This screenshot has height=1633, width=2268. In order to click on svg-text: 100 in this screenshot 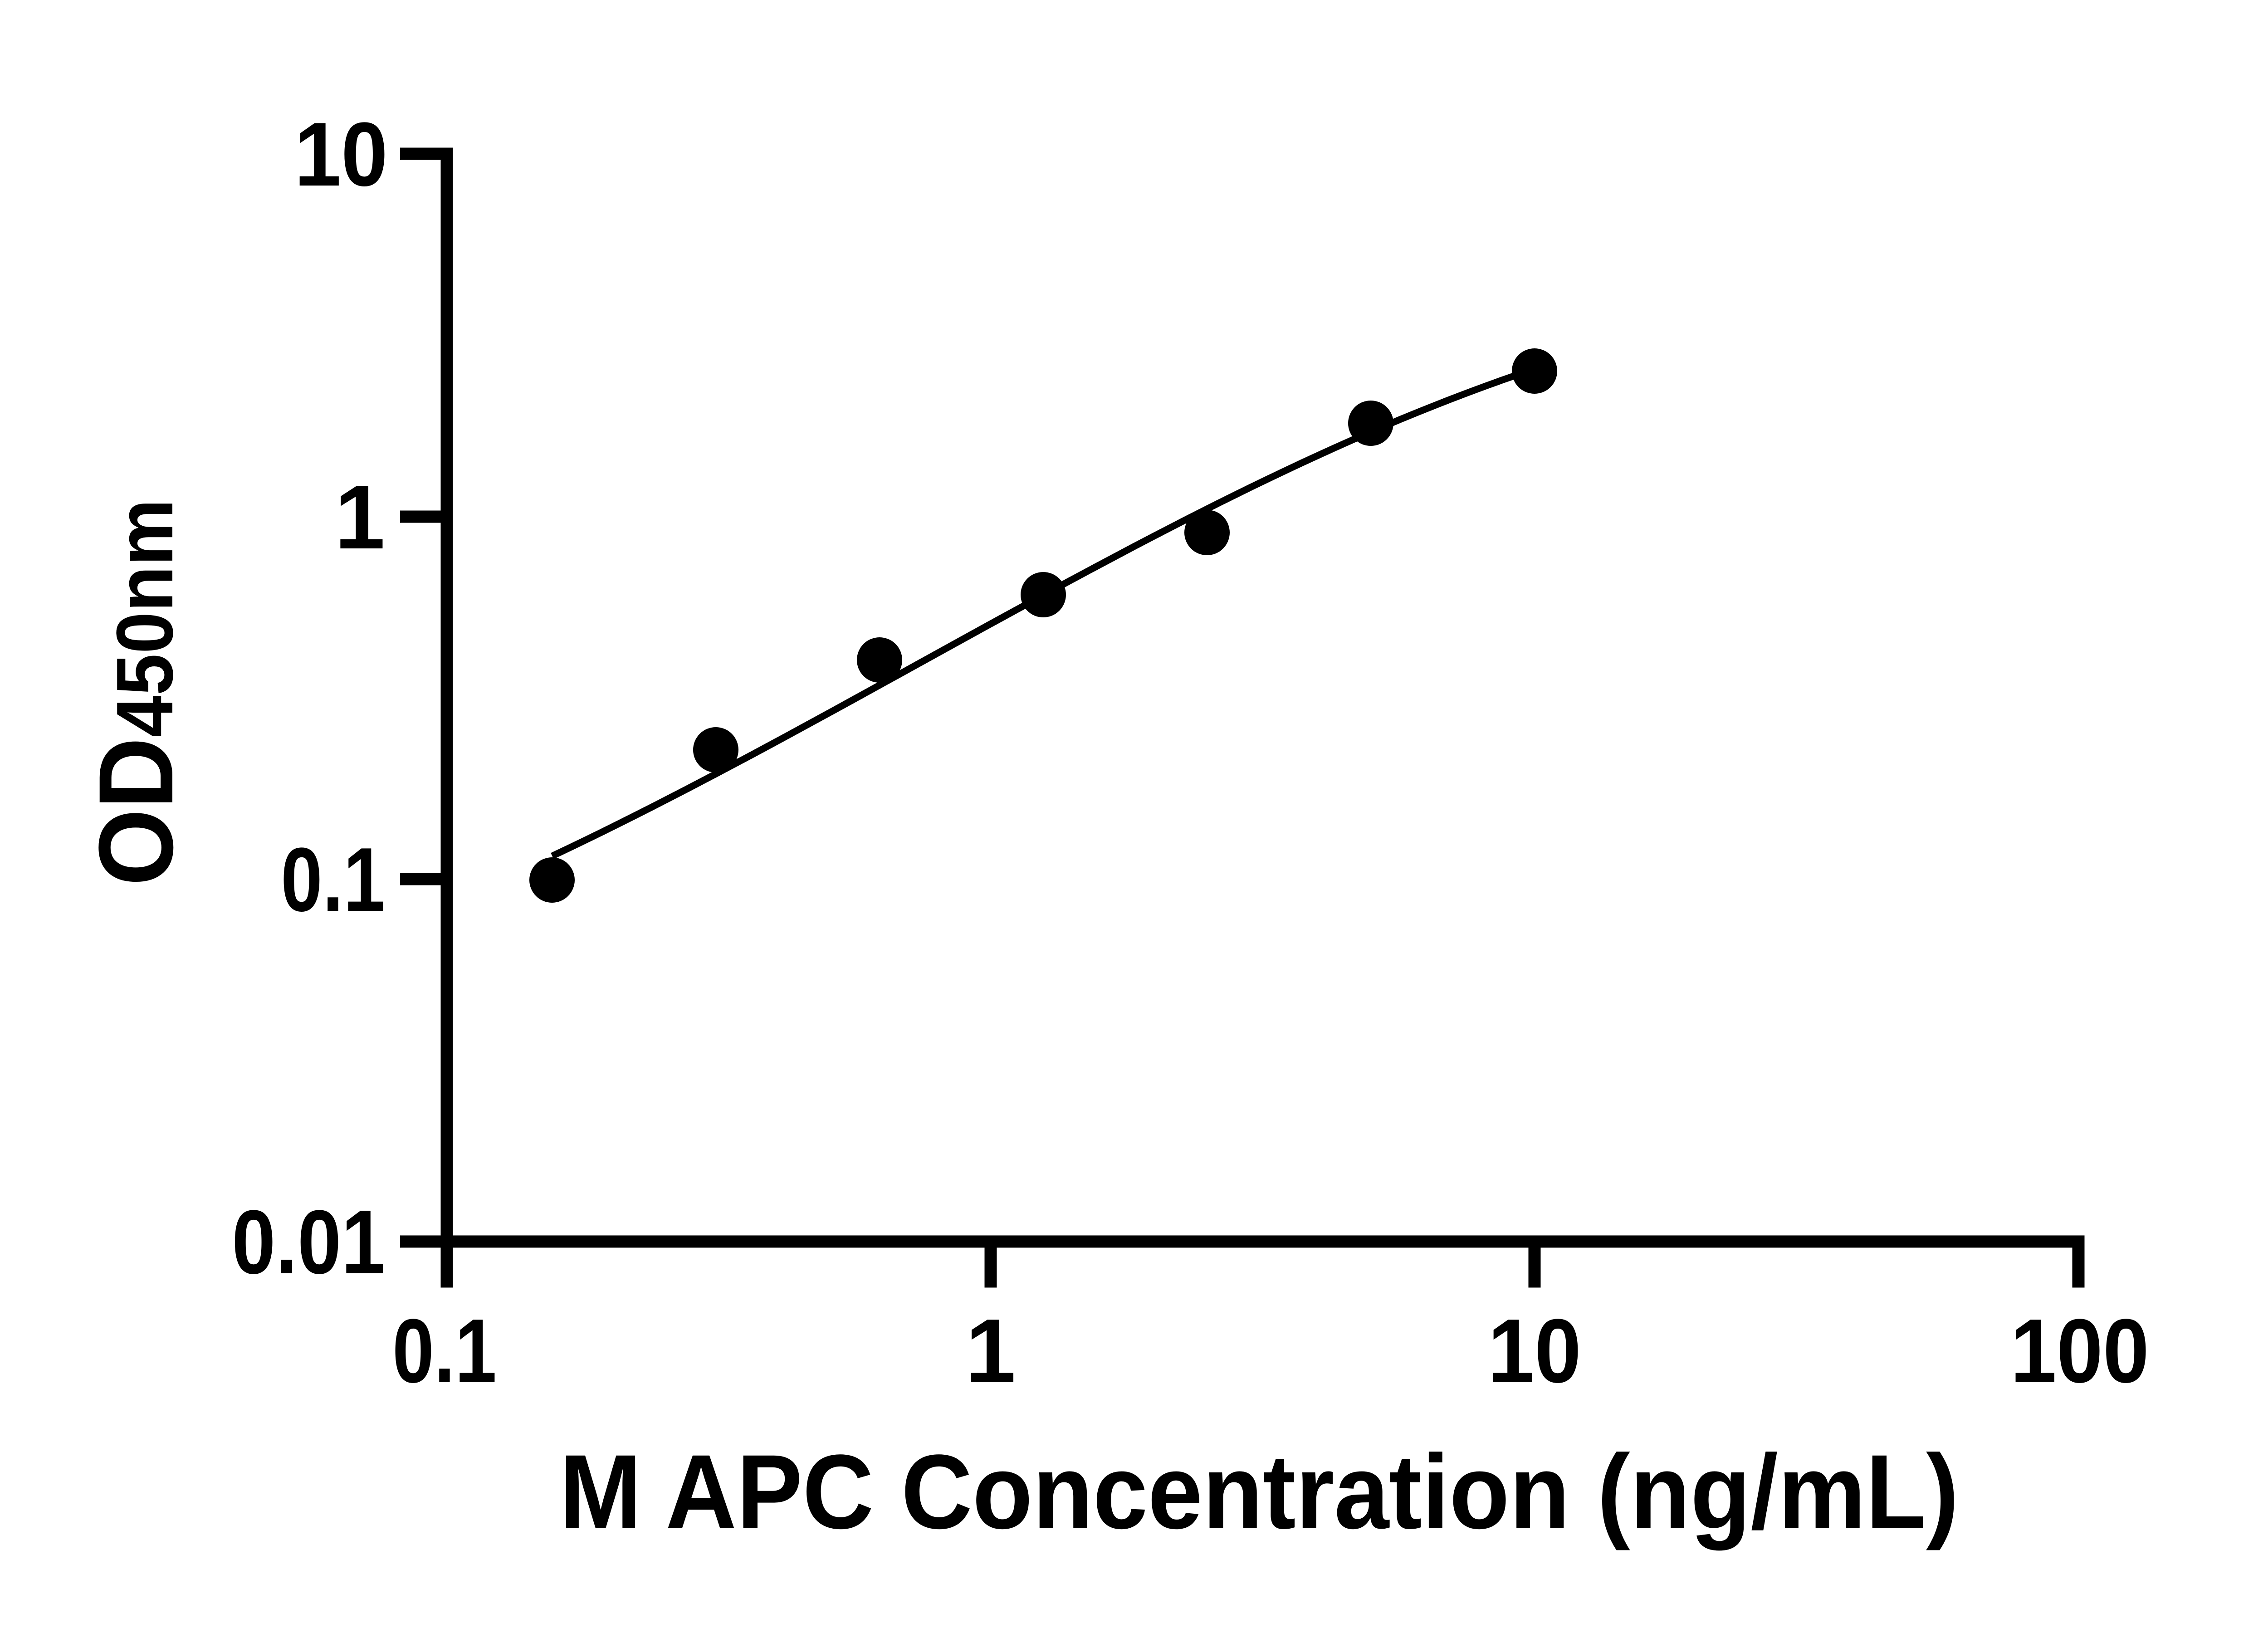, I will do `click(2079, 1351)`.